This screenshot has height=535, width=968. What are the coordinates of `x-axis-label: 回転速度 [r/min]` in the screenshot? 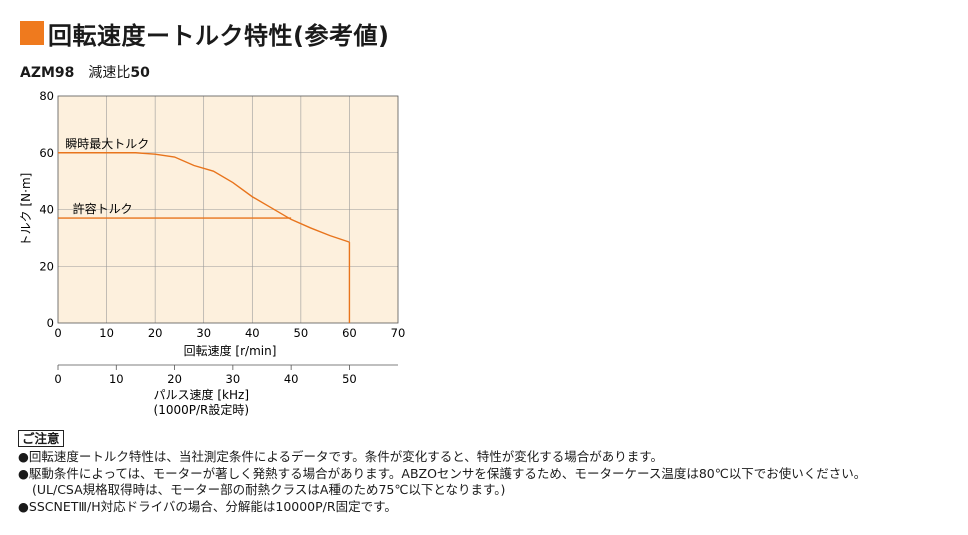 It's located at (230, 350).